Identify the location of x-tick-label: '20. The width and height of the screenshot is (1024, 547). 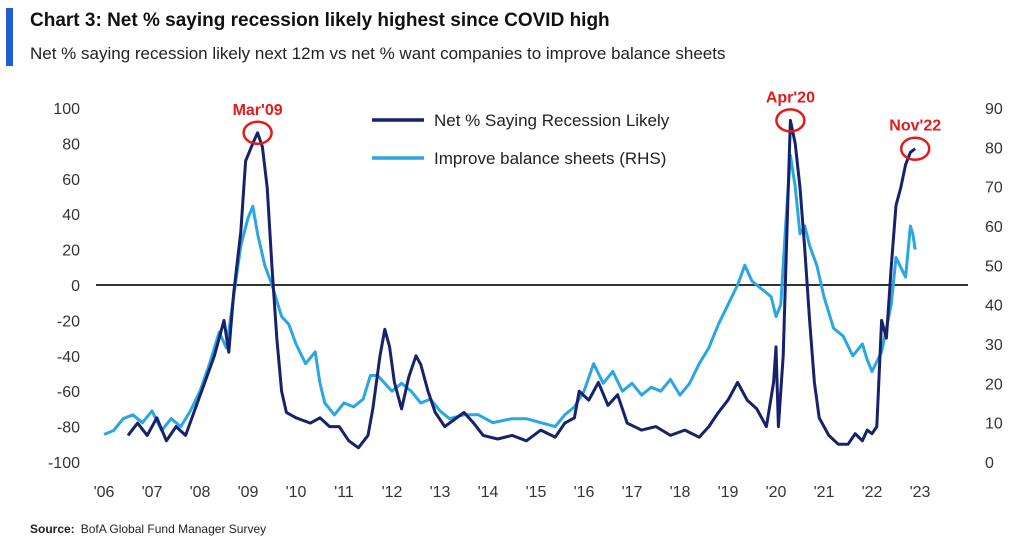
(776, 492).